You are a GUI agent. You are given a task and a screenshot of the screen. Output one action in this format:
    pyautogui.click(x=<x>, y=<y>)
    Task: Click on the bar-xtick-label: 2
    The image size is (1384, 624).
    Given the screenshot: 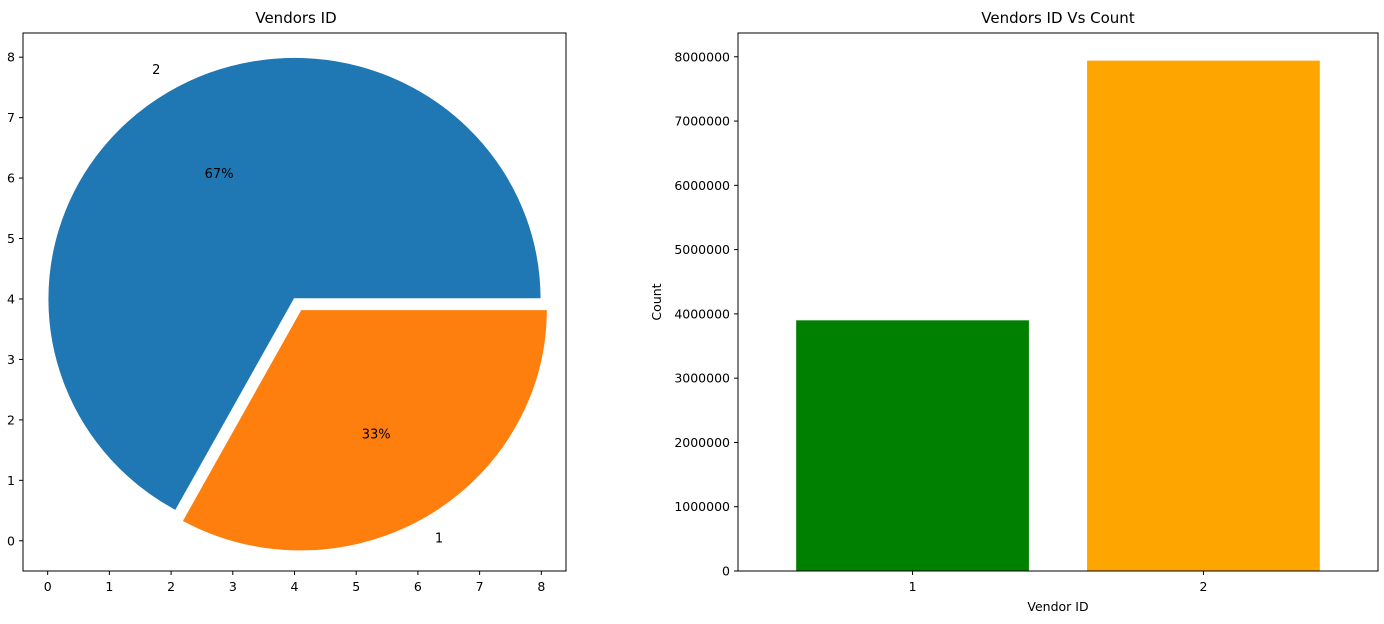 What is the action you would take?
    pyautogui.click(x=1203, y=586)
    